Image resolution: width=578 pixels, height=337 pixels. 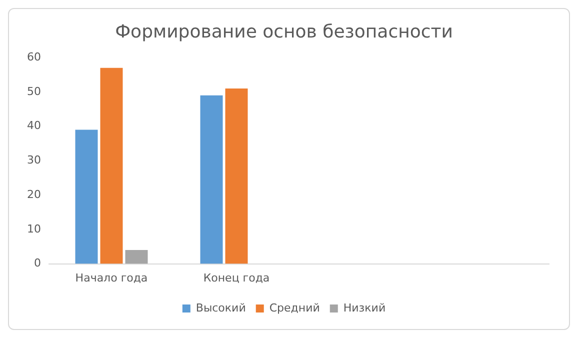 What do you see at coordinates (33, 194) in the screenshot?
I see `y-tick-label: 20` at bounding box center [33, 194].